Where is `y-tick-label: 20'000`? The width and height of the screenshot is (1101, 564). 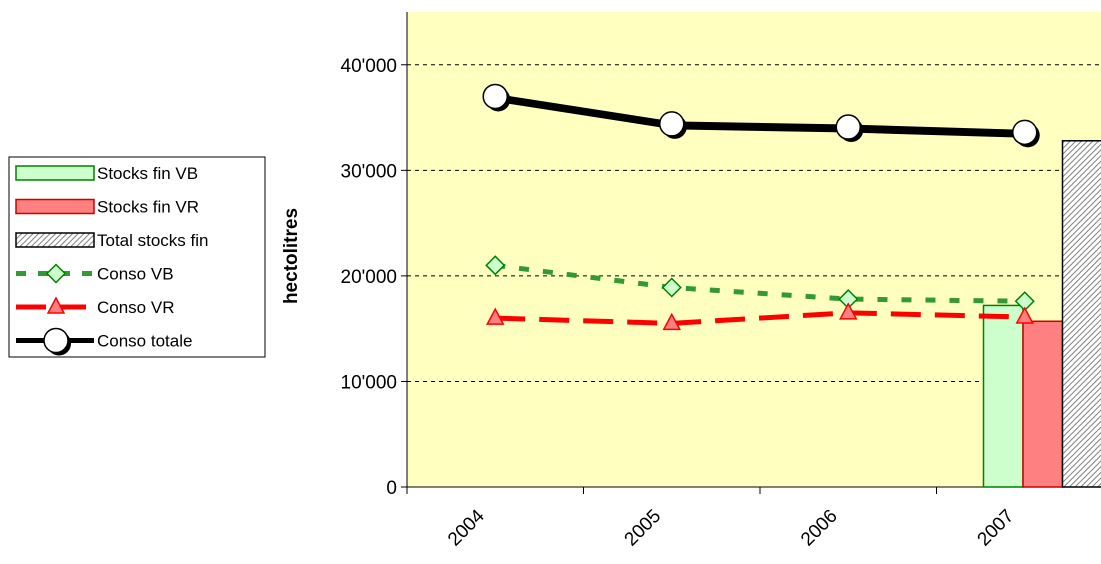 y-tick-label: 20'000 is located at coordinates (369, 277).